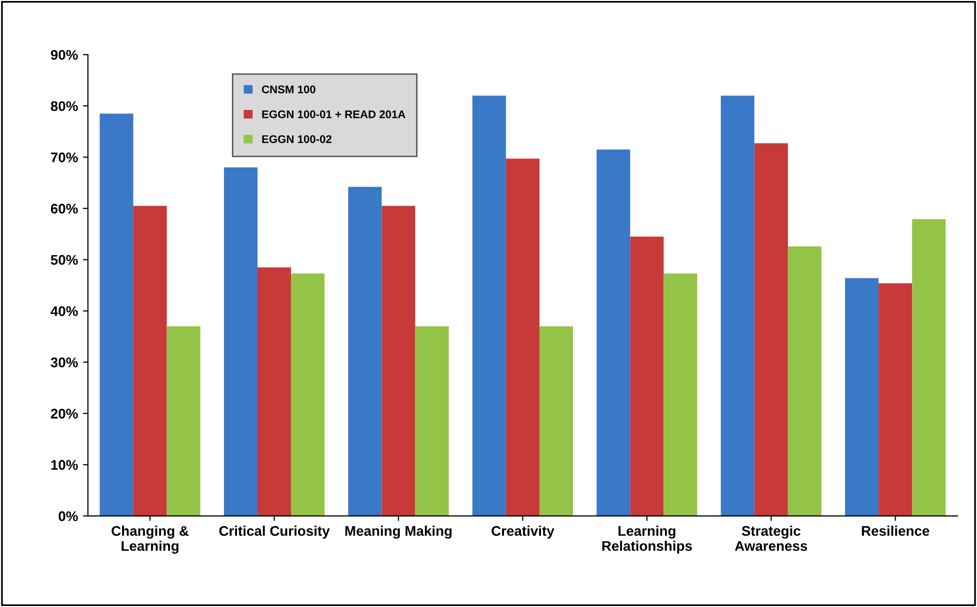  Describe the element at coordinates (64, 413) in the screenshot. I see `y-tick-label: 20%` at that location.